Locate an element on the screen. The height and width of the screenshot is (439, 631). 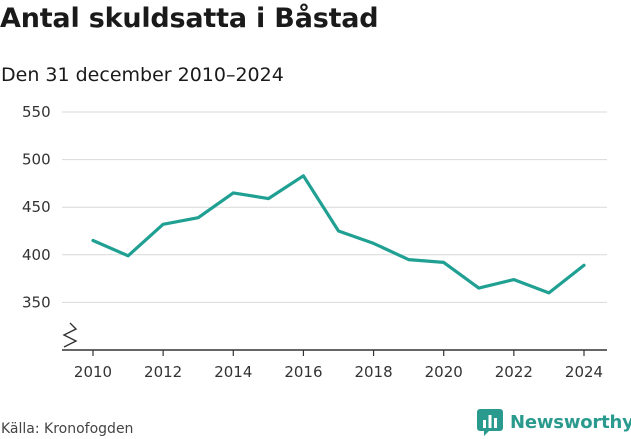
brand-logo: Newsworthy is located at coordinates (553, 422).